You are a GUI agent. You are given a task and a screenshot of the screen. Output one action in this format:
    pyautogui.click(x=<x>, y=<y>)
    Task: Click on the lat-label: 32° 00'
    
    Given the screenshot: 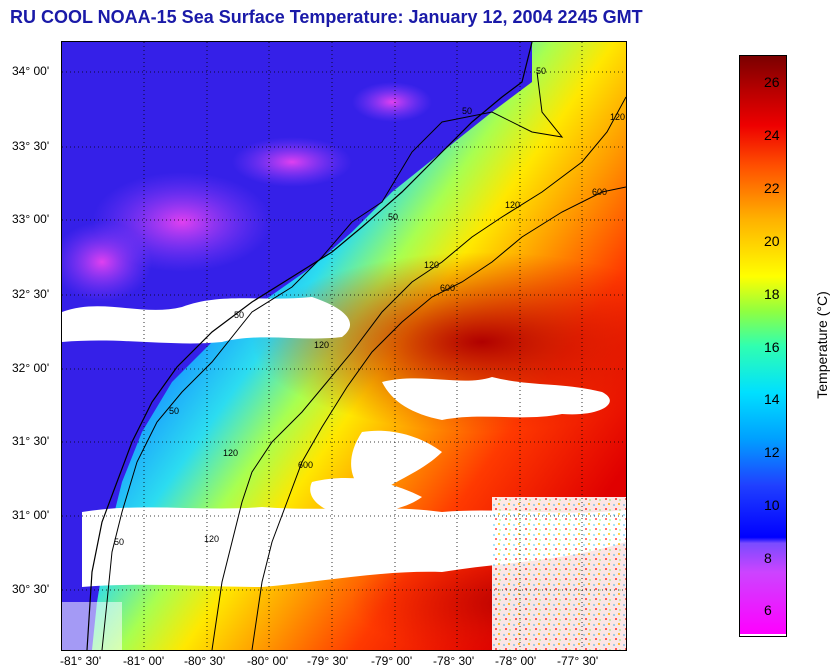 What is the action you would take?
    pyautogui.click(x=31, y=368)
    